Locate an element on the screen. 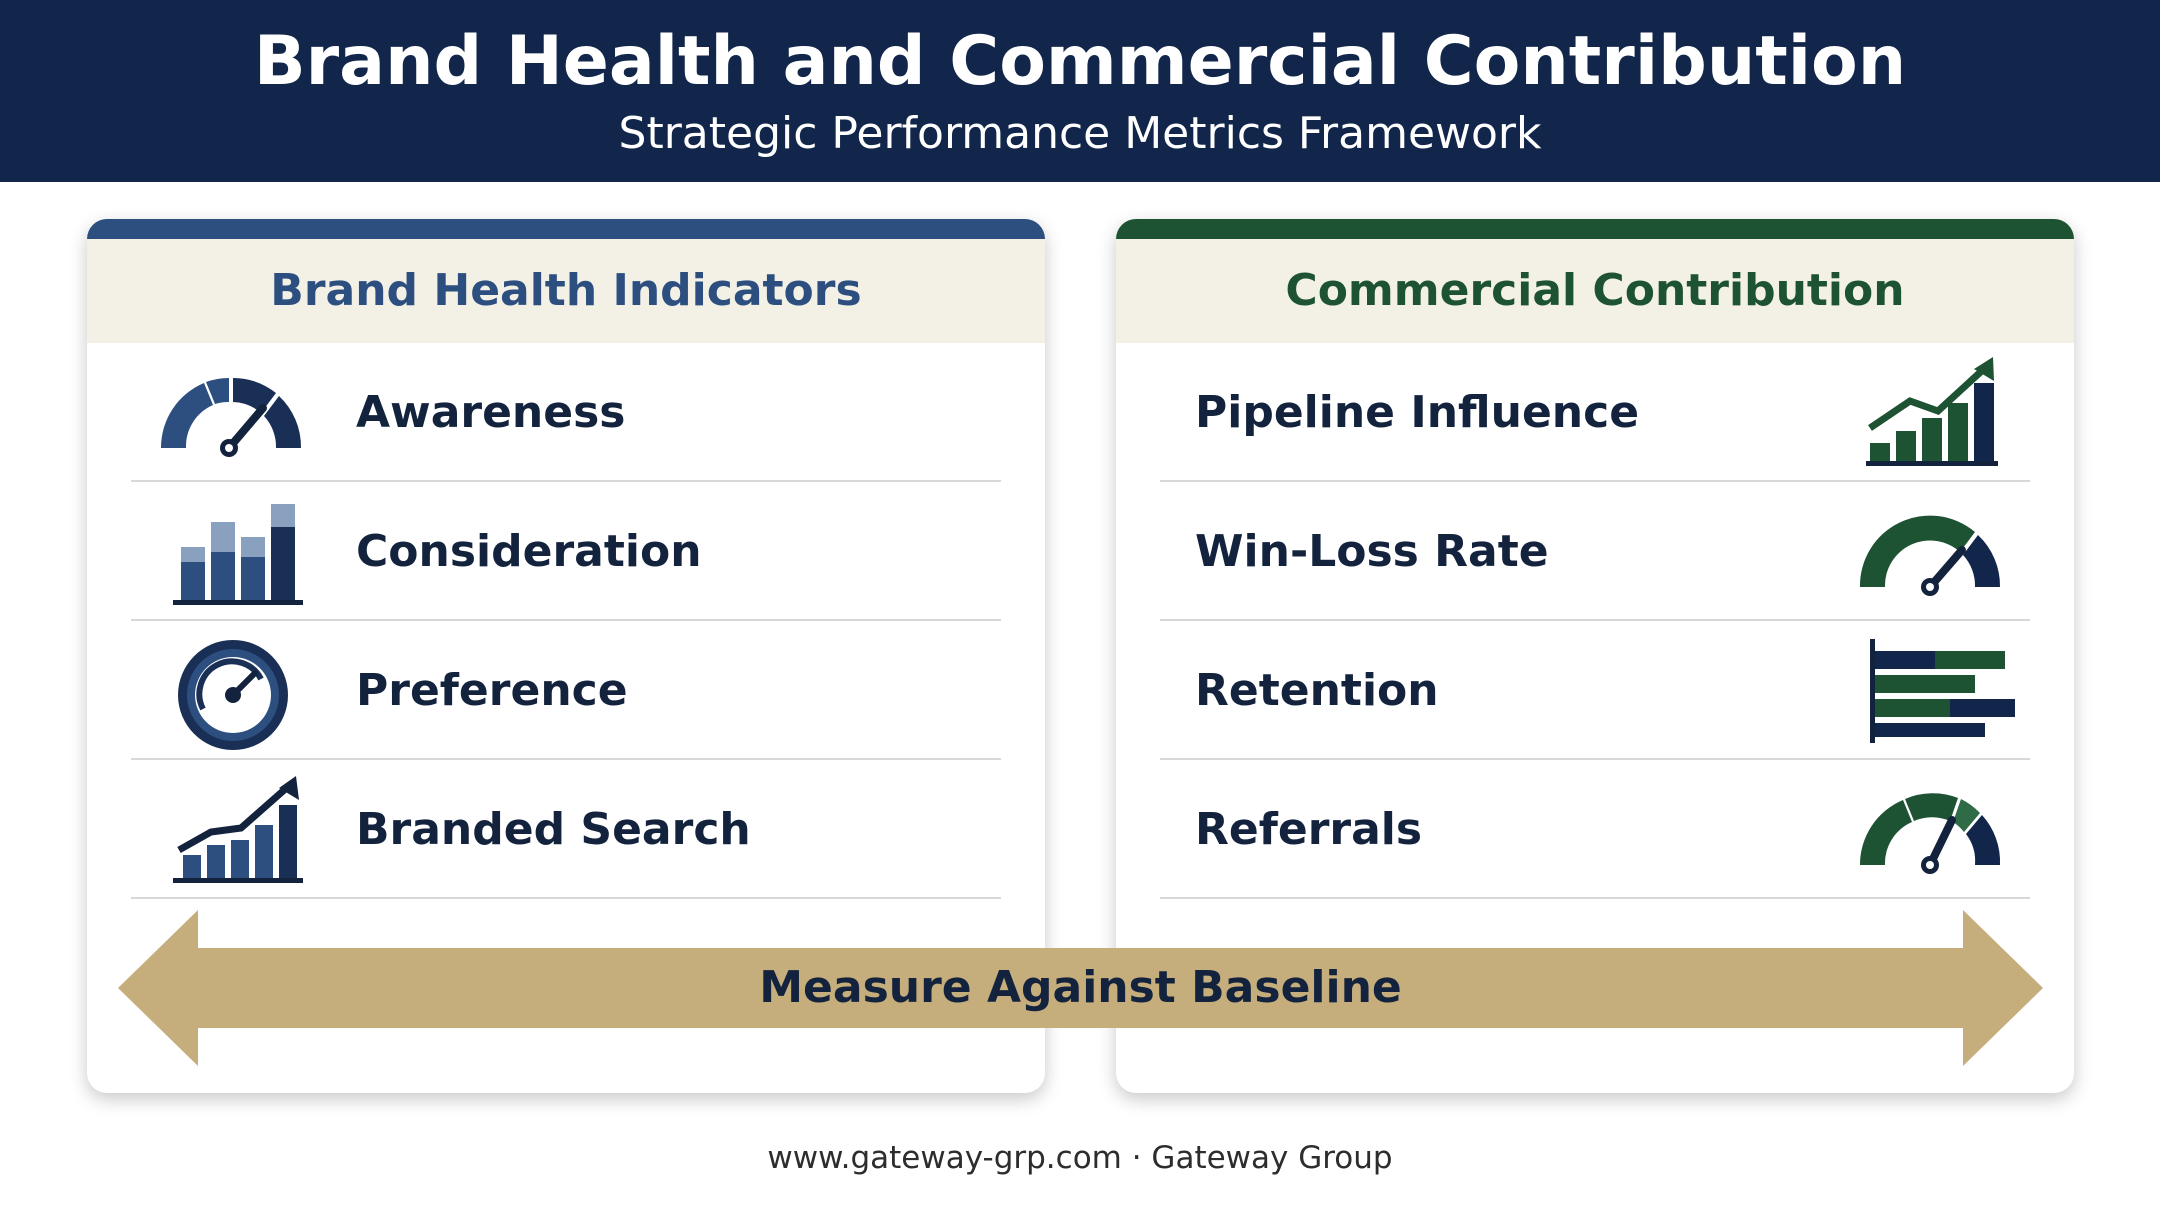 Image resolution: width=2160 pixels, height=1206 pixels. footer-credit: www.gateway-grp.com · Gateway Group is located at coordinates (1080, 1158).